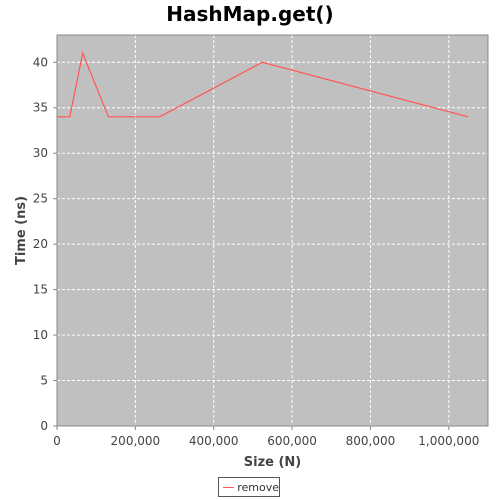 This screenshot has width=500, height=500. I want to click on y-tick-label: 10, so click(40, 335).